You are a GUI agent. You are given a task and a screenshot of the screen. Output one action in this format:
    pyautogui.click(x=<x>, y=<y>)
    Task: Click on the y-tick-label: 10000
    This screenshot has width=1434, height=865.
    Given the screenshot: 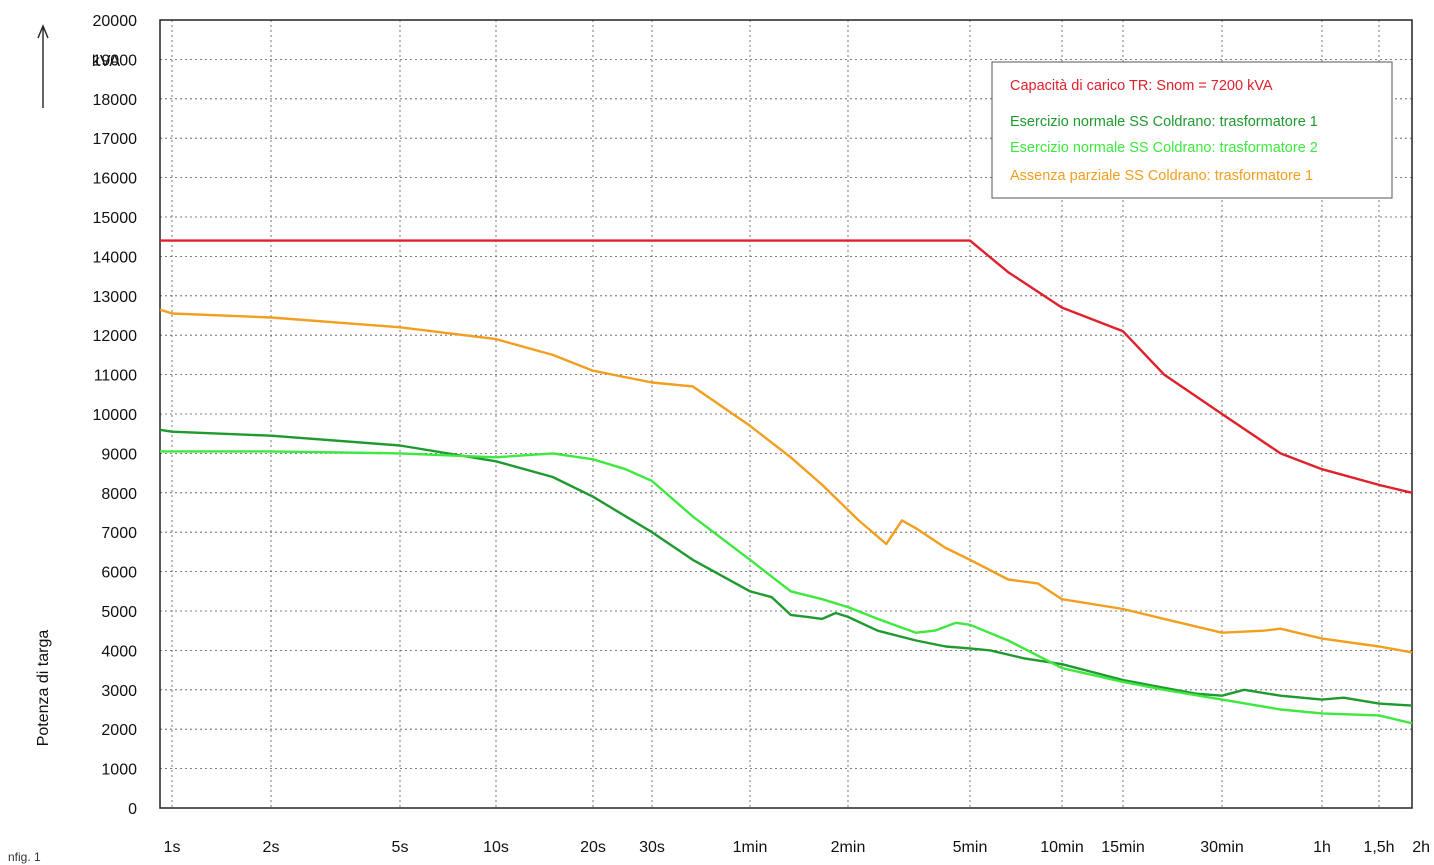 What is the action you would take?
    pyautogui.click(x=115, y=415)
    